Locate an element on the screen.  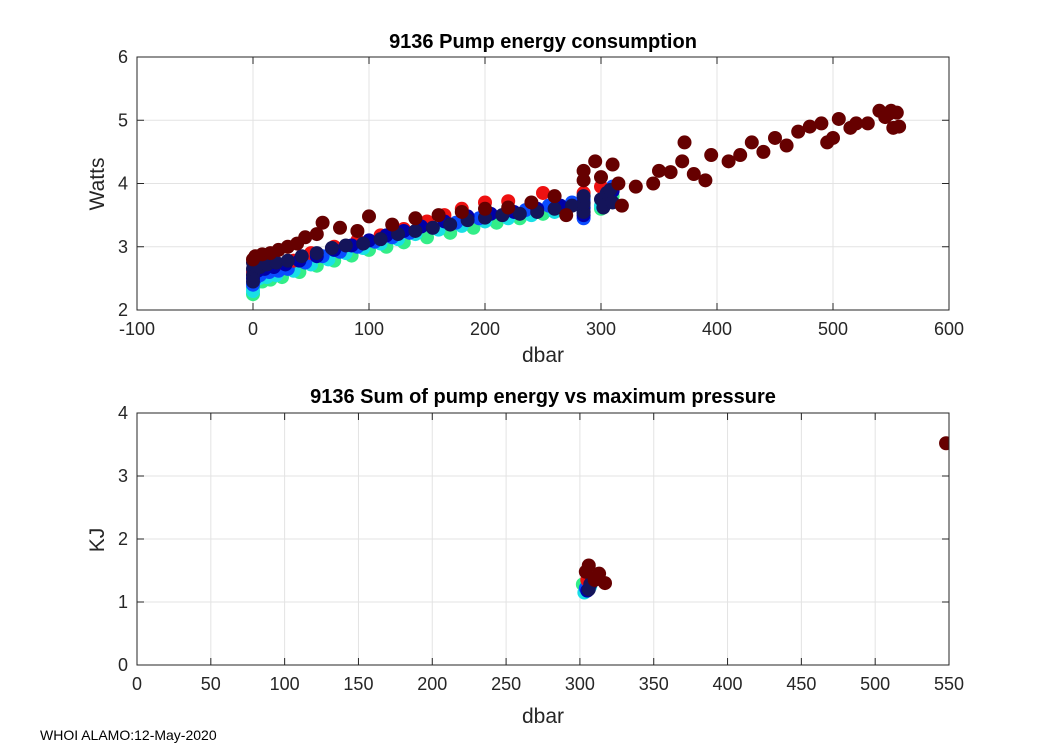
x-tick-label: 50 is located at coordinates (211, 684).